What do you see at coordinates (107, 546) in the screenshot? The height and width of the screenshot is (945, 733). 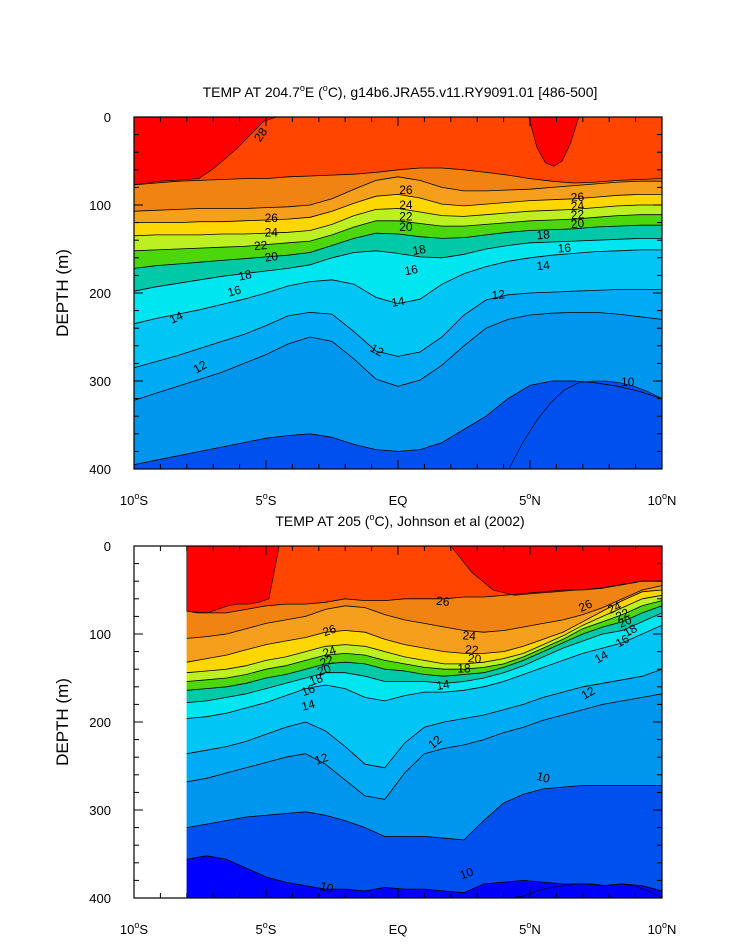 I see `y-tick-label: 0` at bounding box center [107, 546].